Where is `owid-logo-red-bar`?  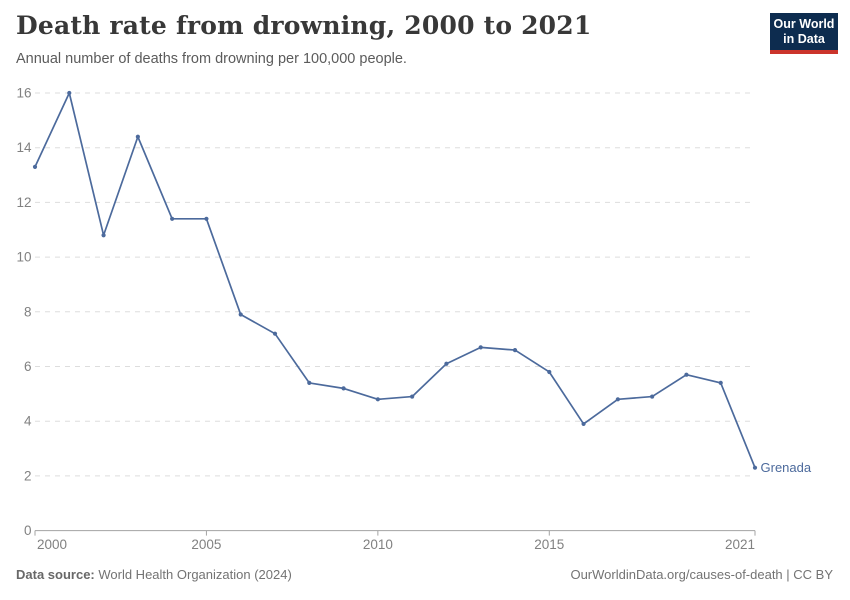
owid-logo-red-bar is located at coordinates (804, 52).